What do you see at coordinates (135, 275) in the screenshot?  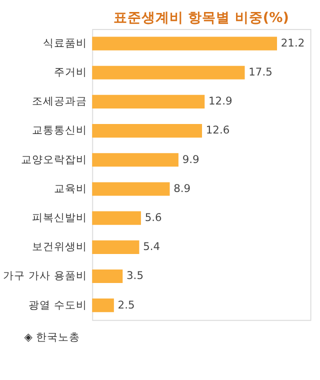 I see `data-label: 3.5` at bounding box center [135, 275].